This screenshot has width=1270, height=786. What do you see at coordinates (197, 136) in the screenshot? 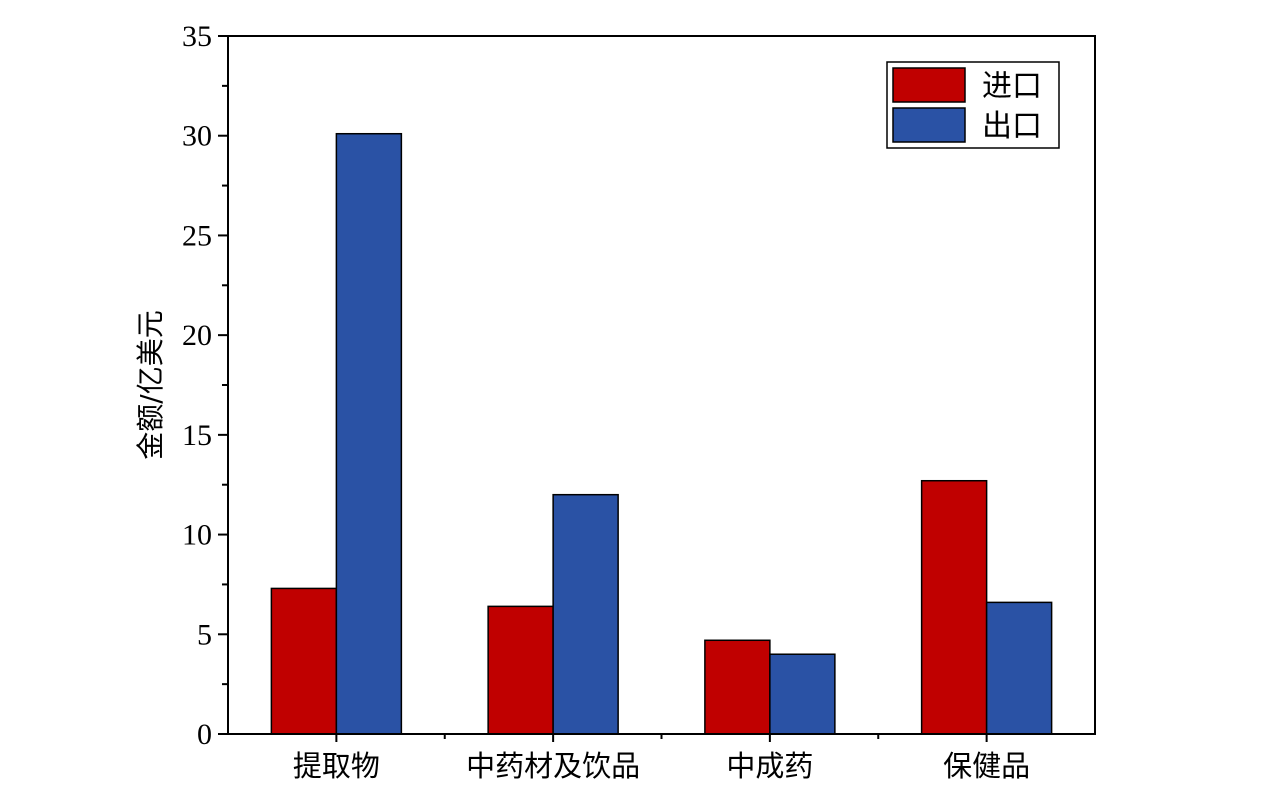
I see `y-tick-label: 30` at bounding box center [197, 136].